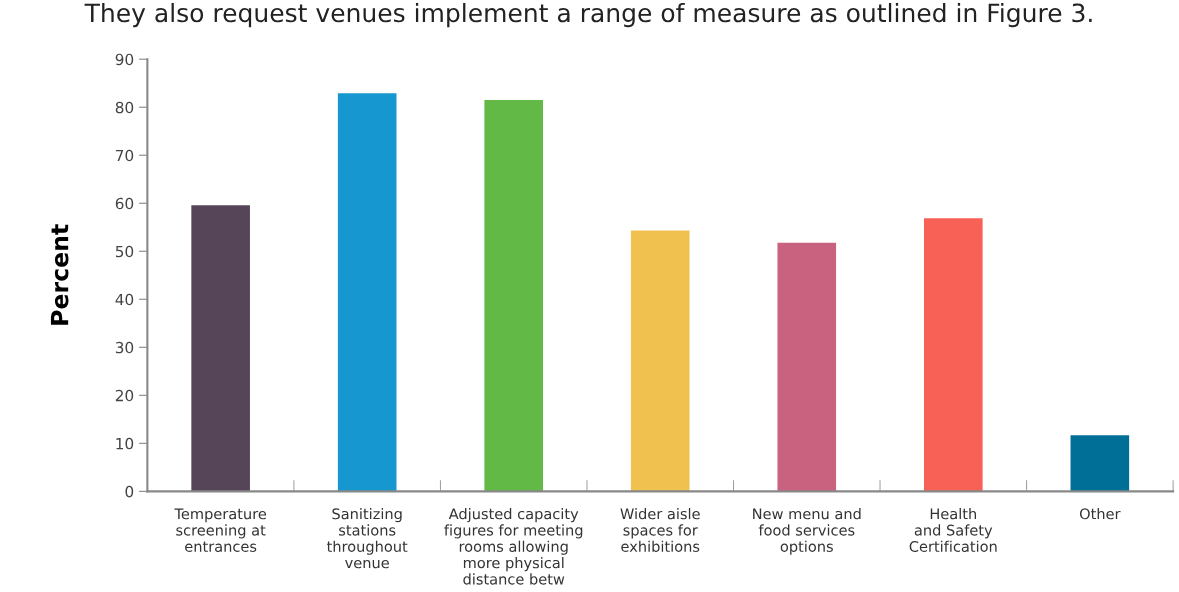 The width and height of the screenshot is (1179, 592). Describe the element at coordinates (1100, 514) in the screenshot. I see `x-tick-label: Other` at that location.